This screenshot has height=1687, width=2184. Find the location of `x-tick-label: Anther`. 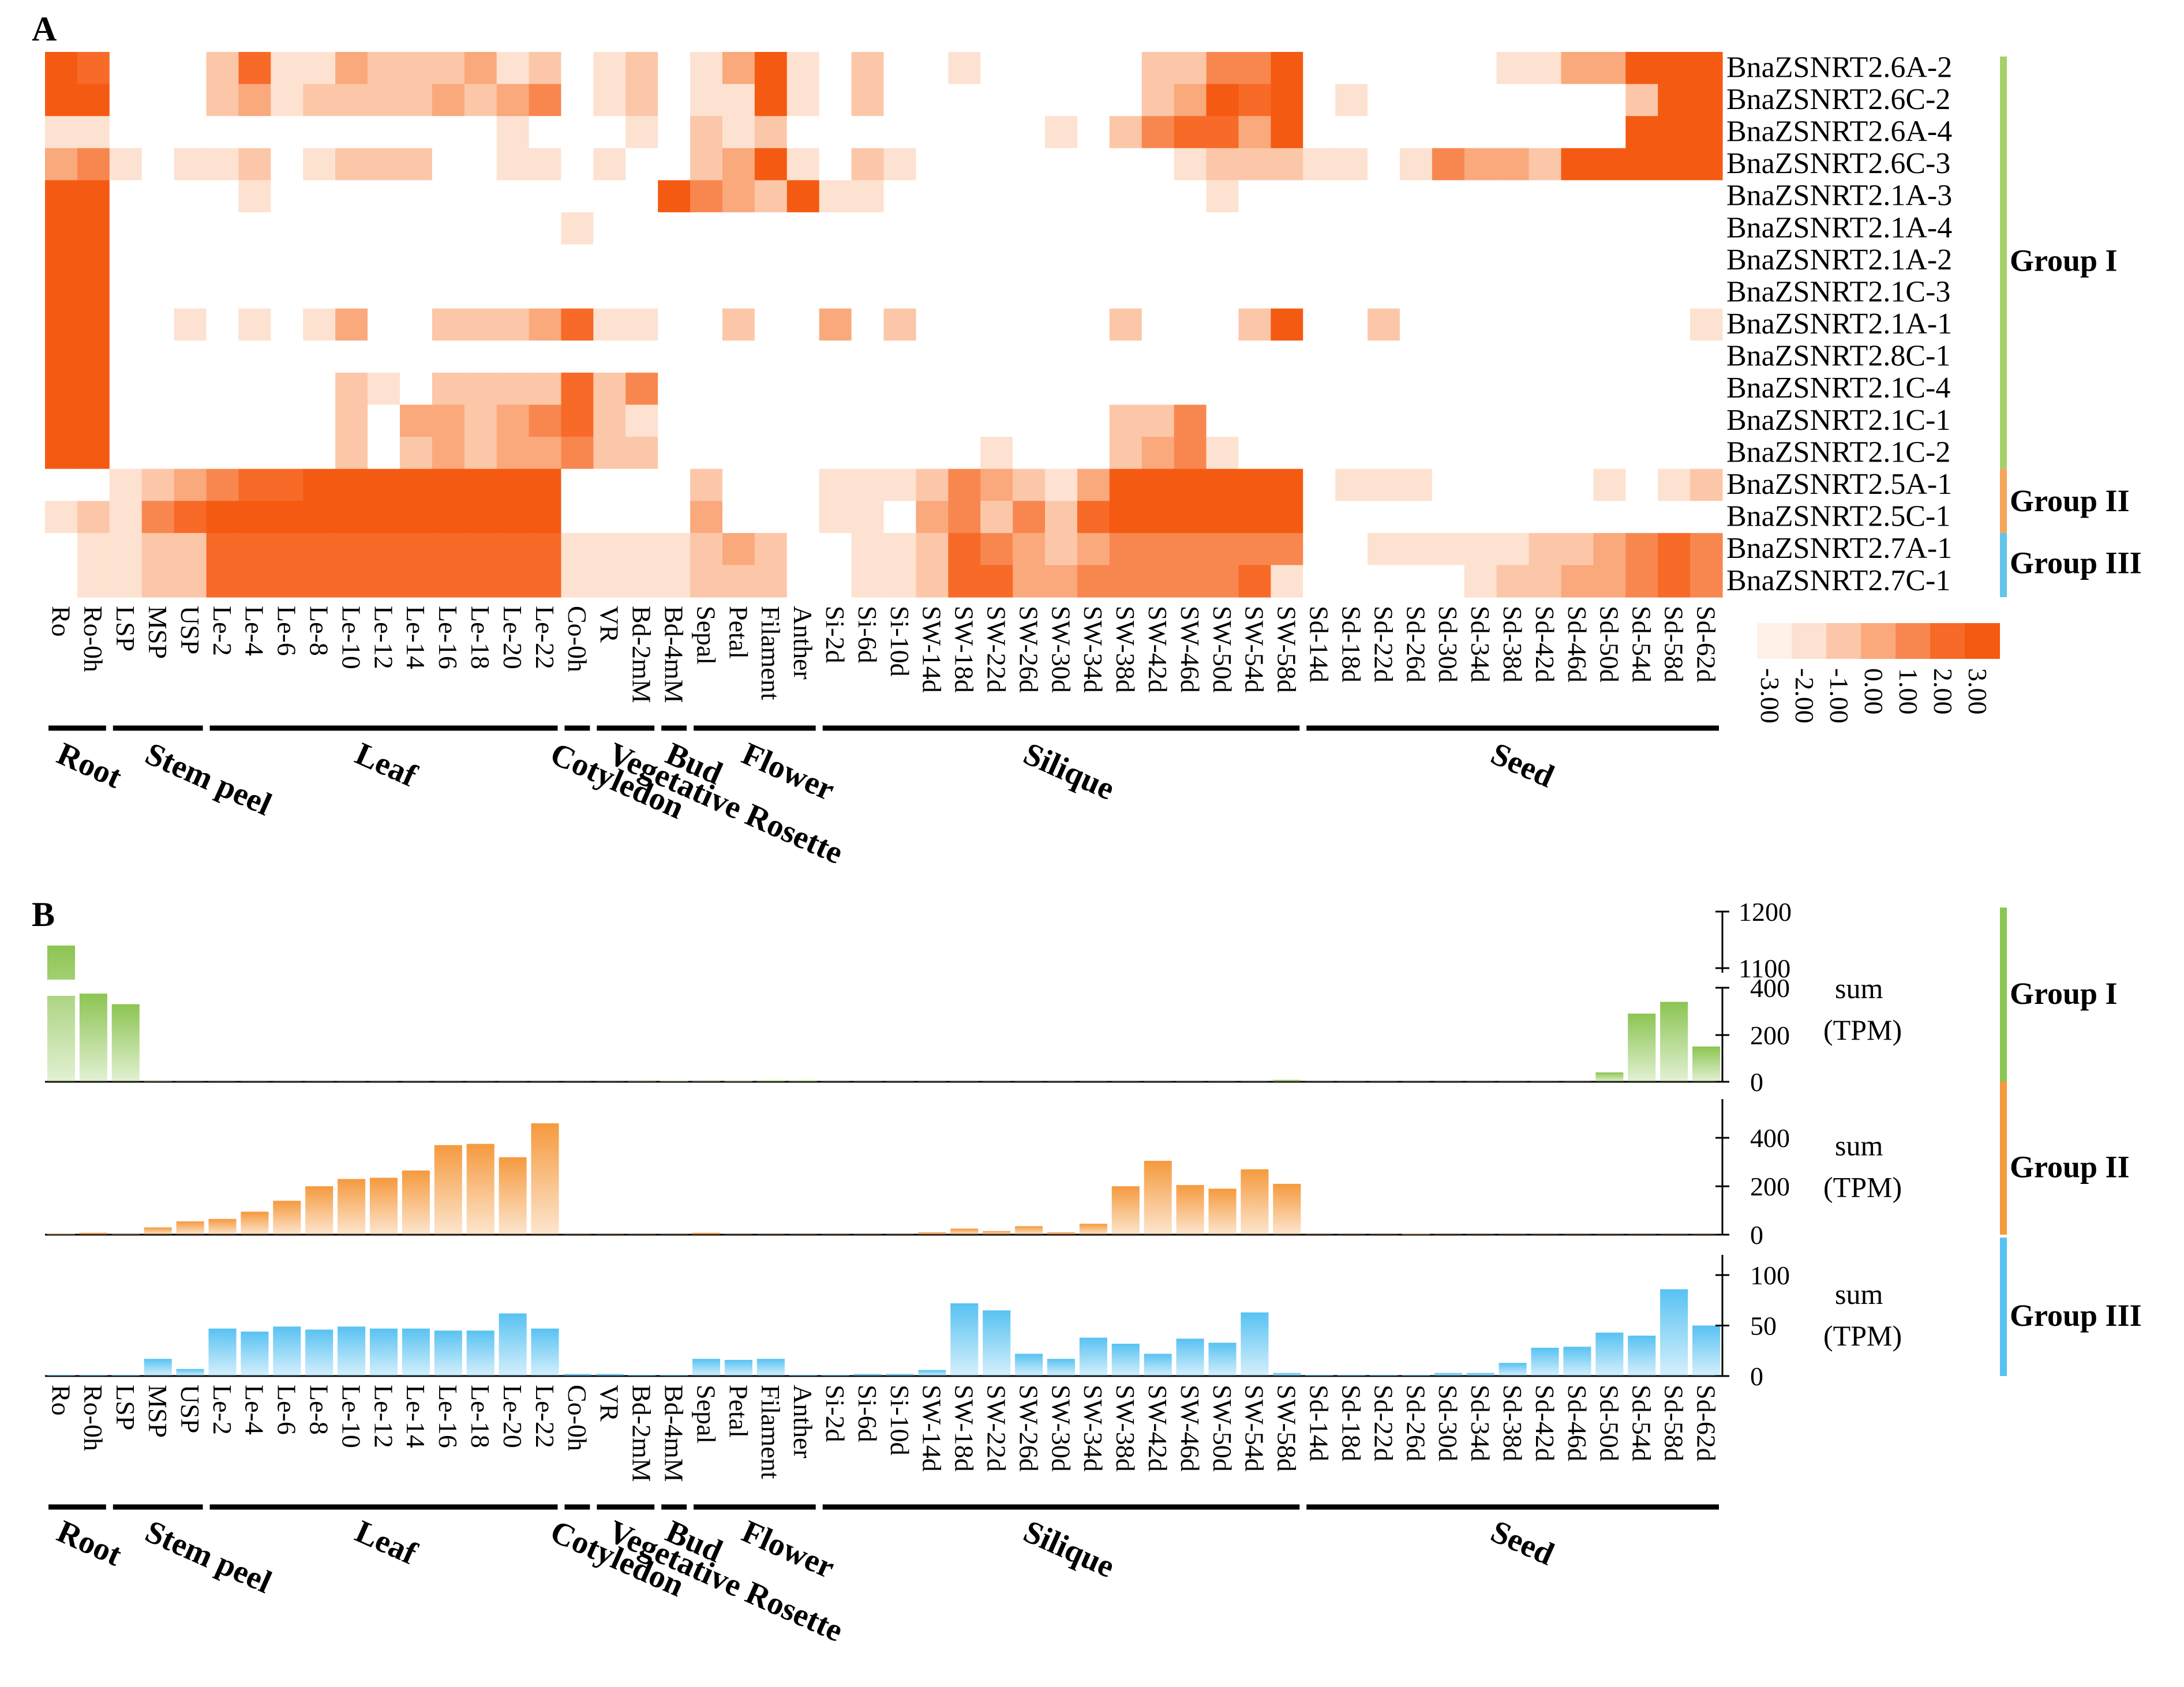

x-tick-label: Anther is located at coordinates (803, 643).